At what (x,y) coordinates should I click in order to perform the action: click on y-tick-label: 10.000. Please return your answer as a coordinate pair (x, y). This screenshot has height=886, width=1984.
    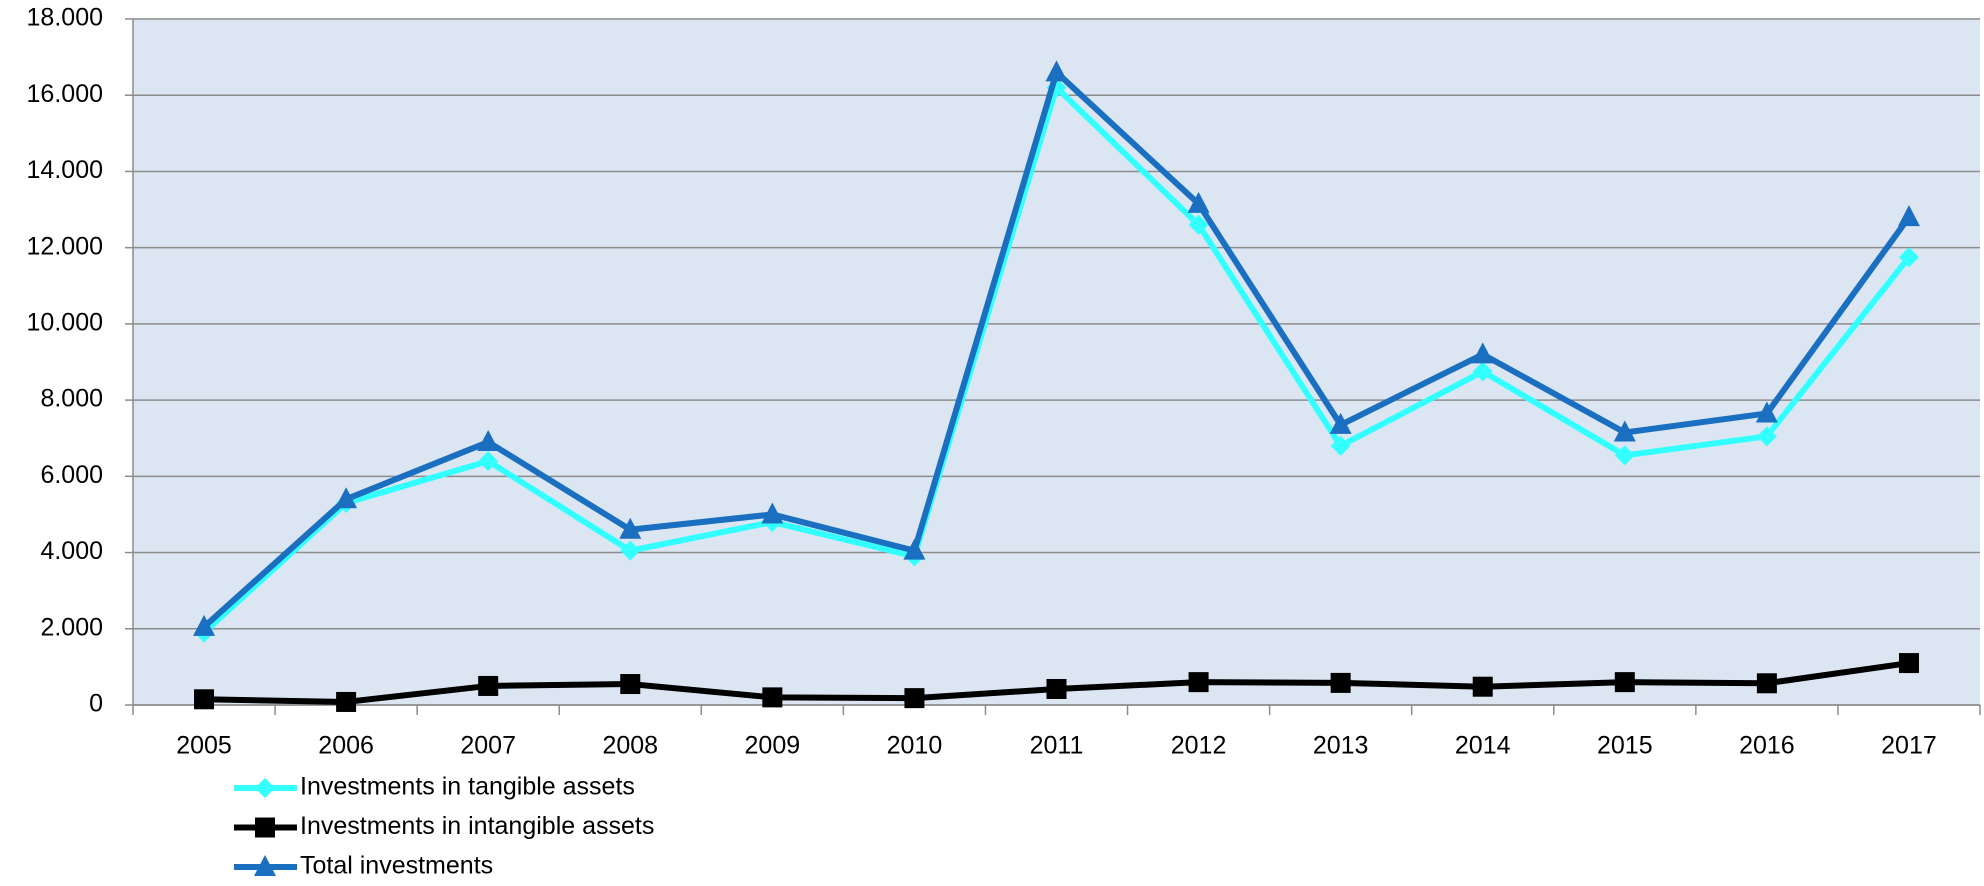
    Looking at the image, I should click on (65, 322).